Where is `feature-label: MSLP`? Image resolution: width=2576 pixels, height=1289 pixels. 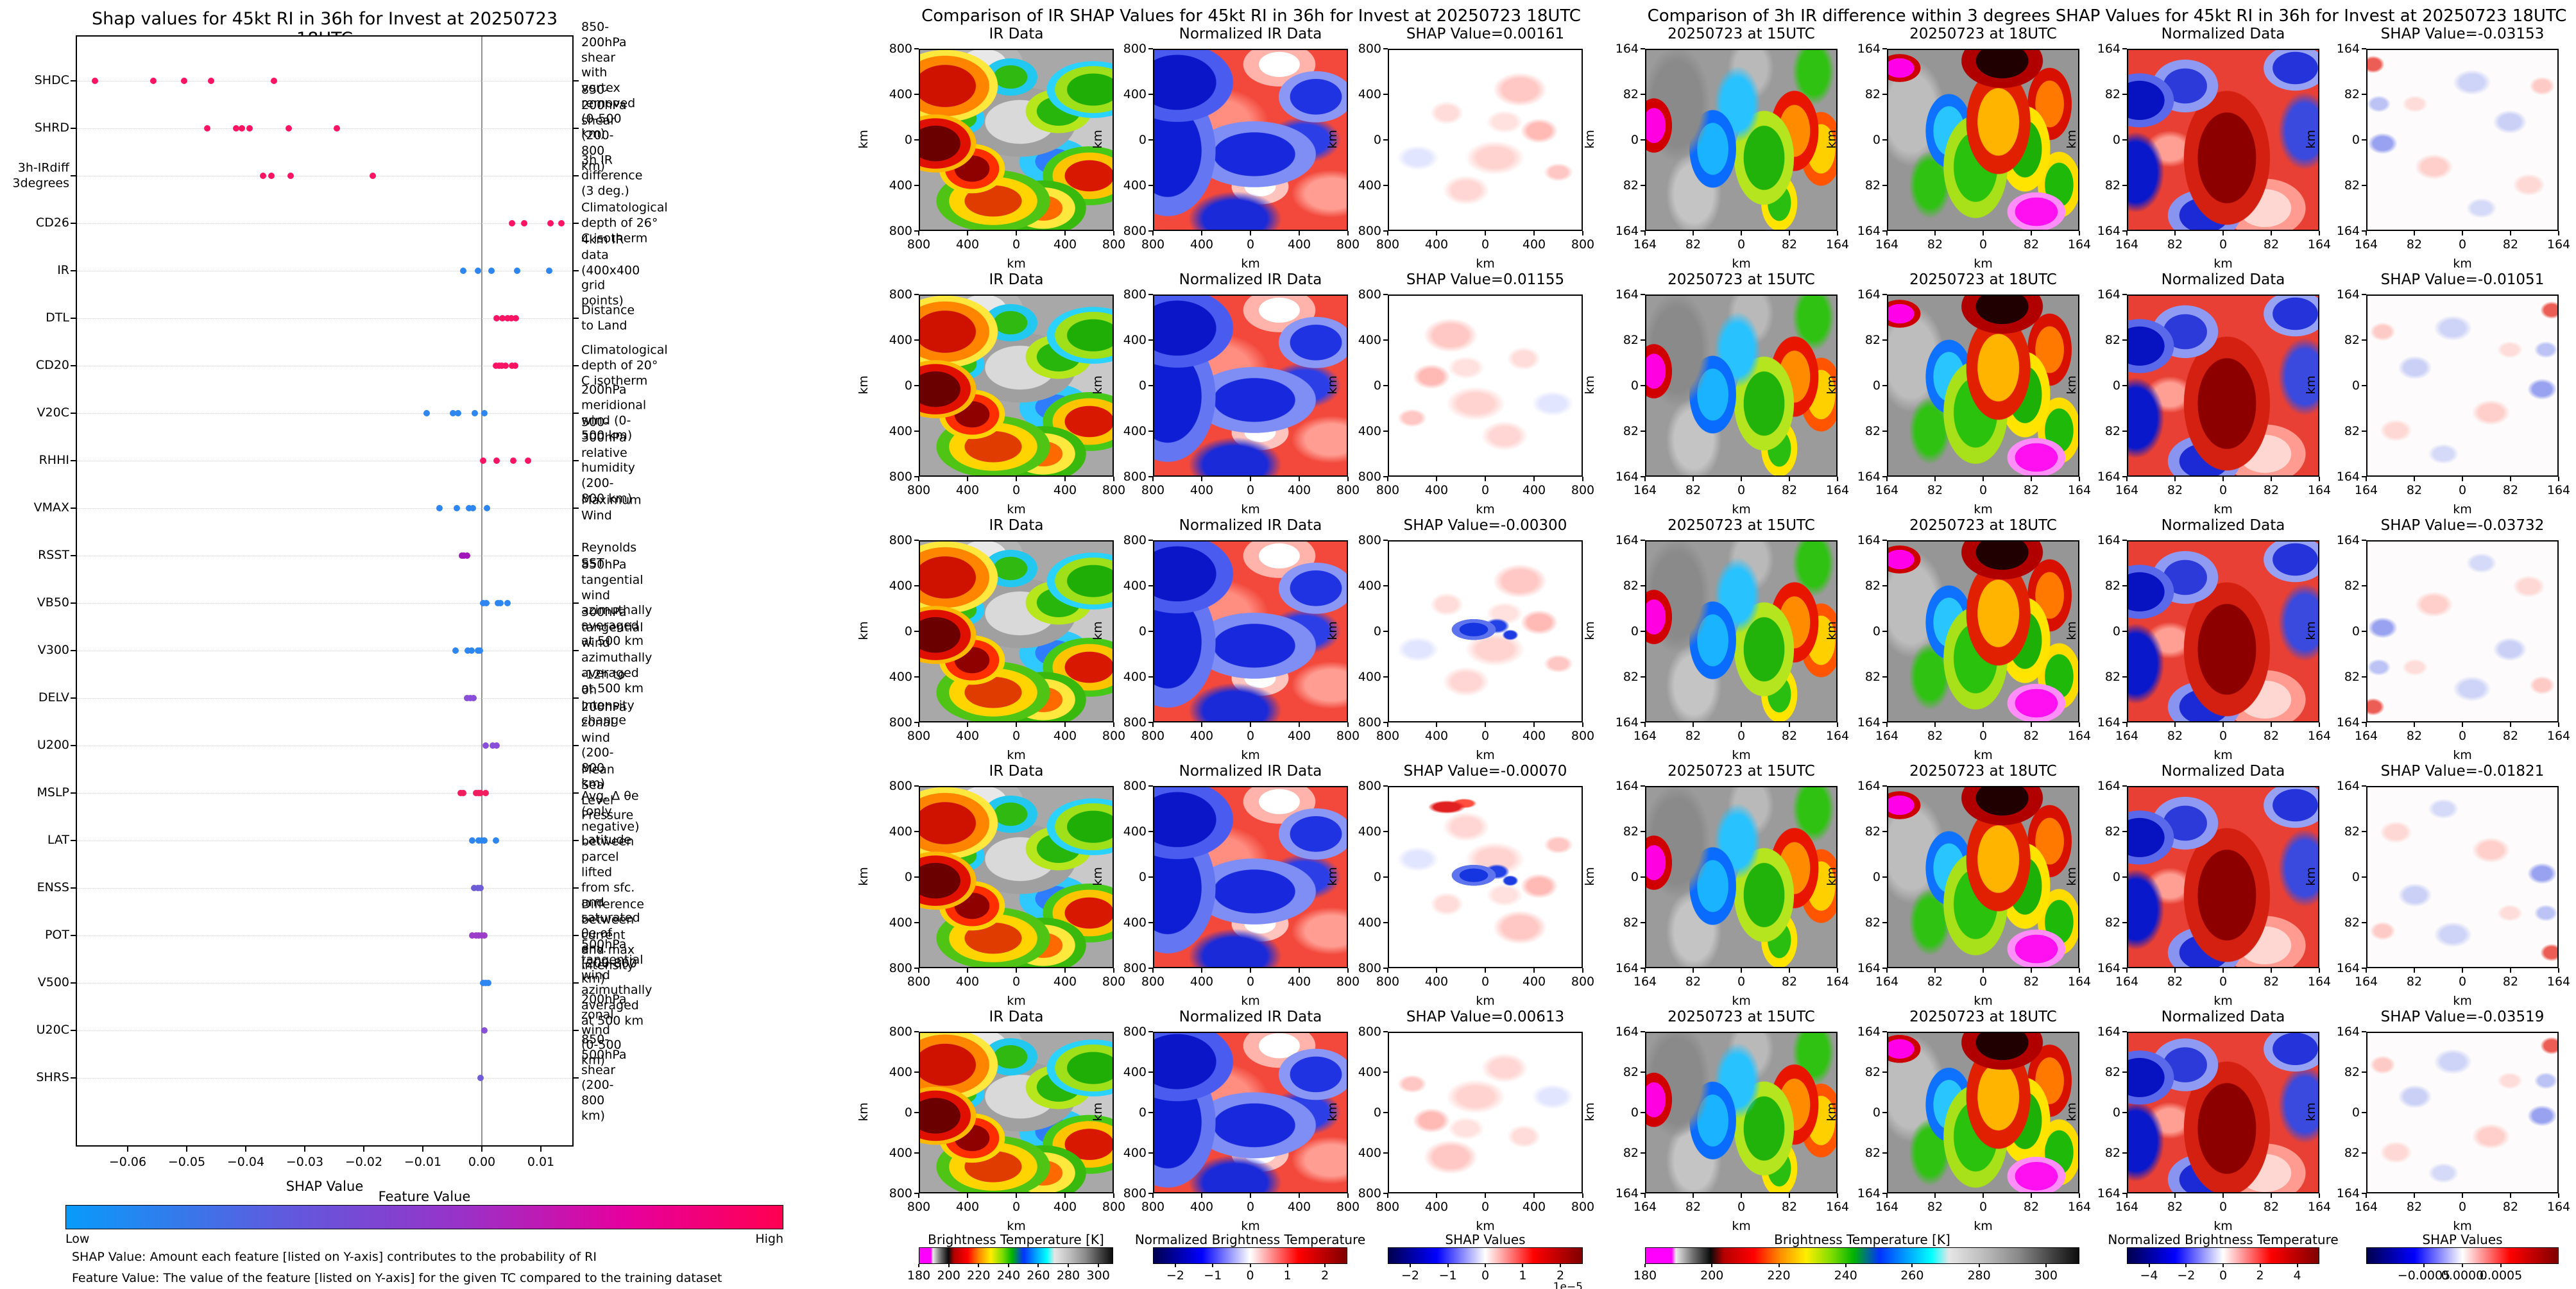
feature-label: MSLP is located at coordinates (53, 793).